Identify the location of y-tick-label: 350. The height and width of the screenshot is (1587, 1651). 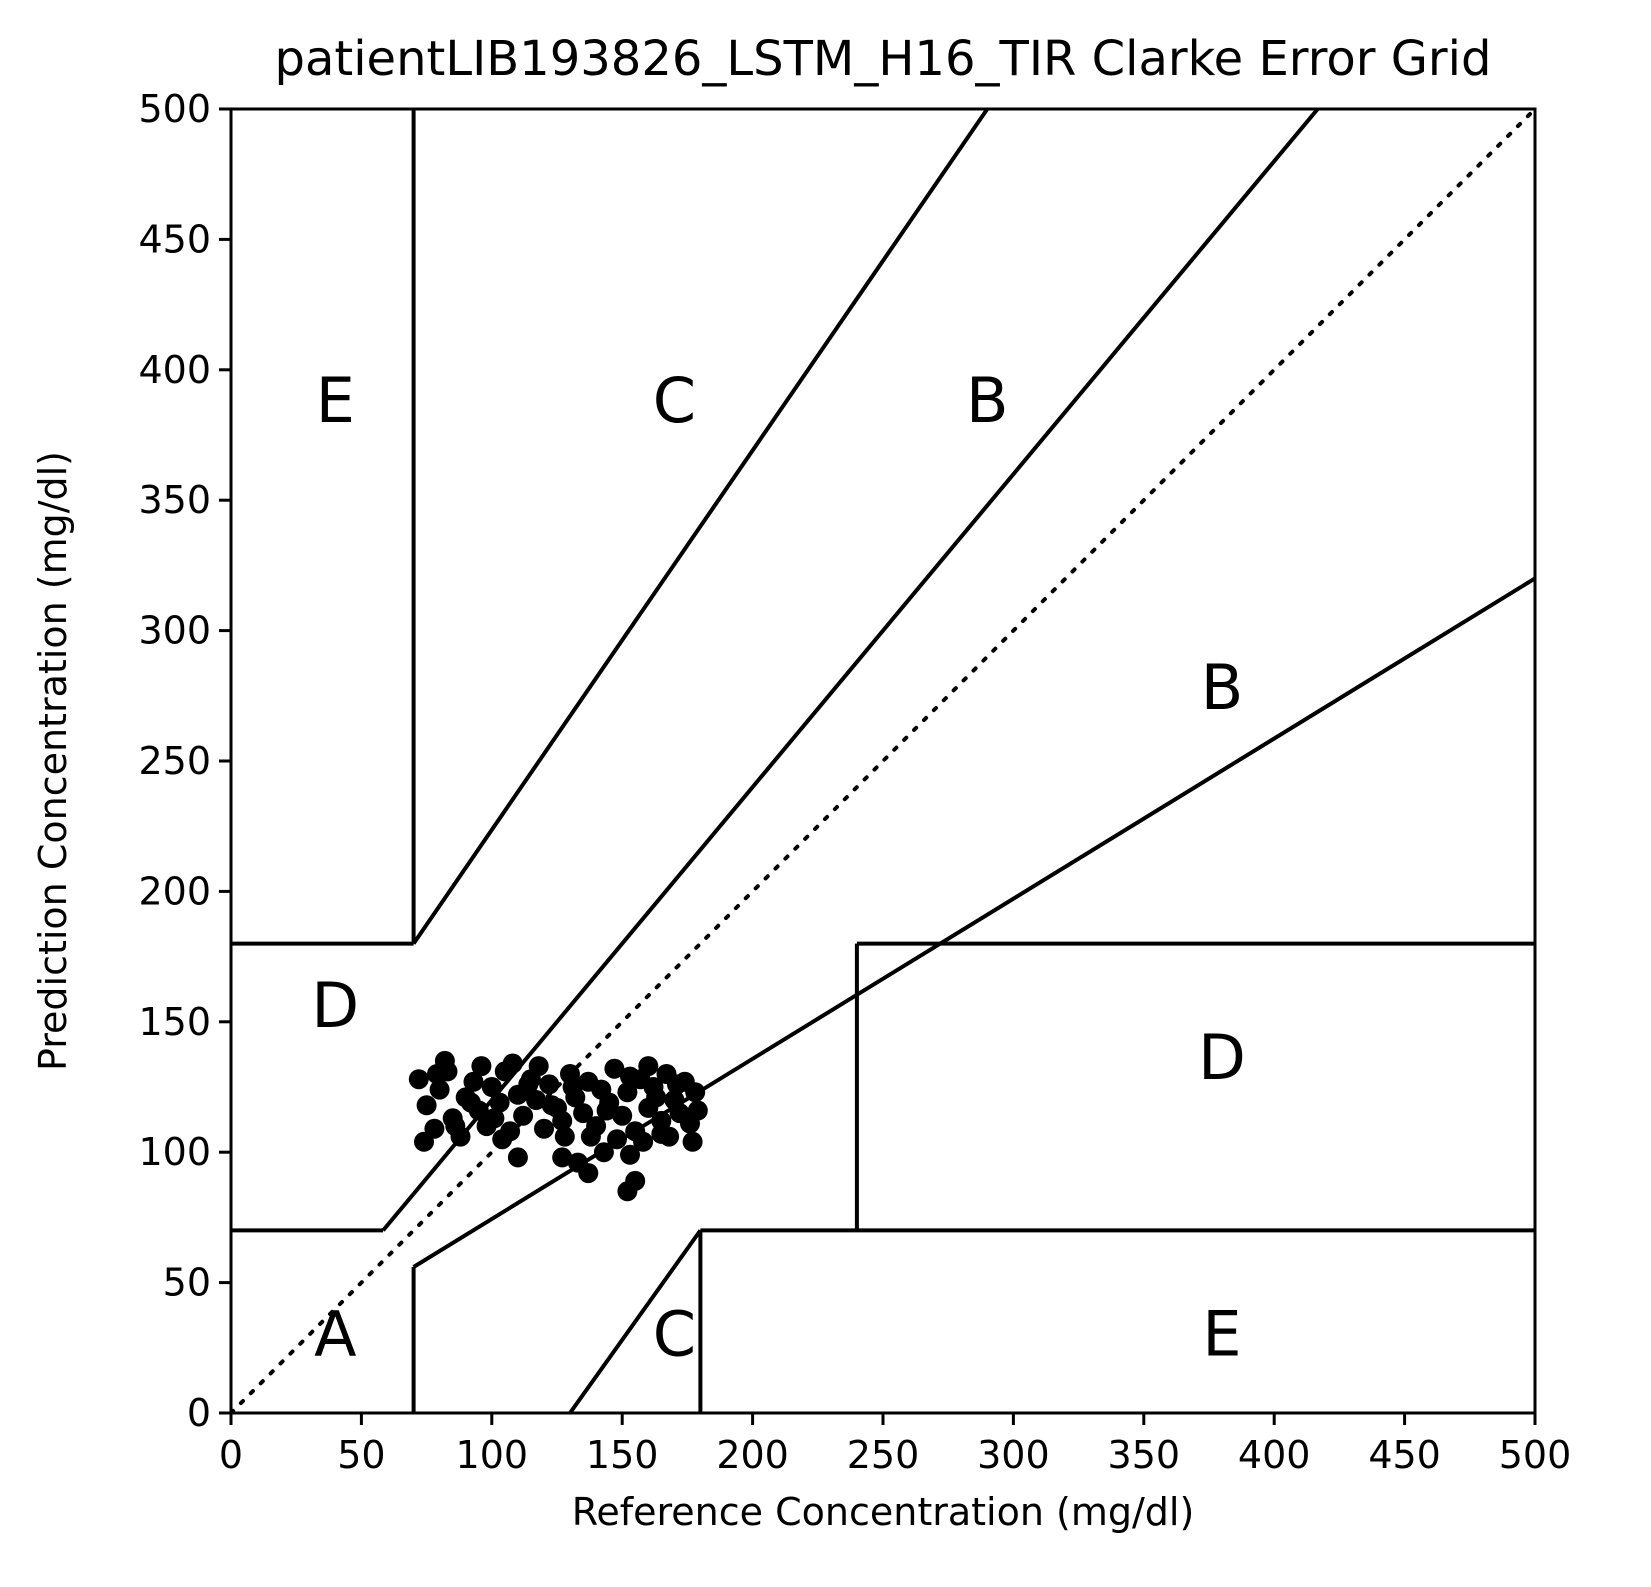
(174, 500).